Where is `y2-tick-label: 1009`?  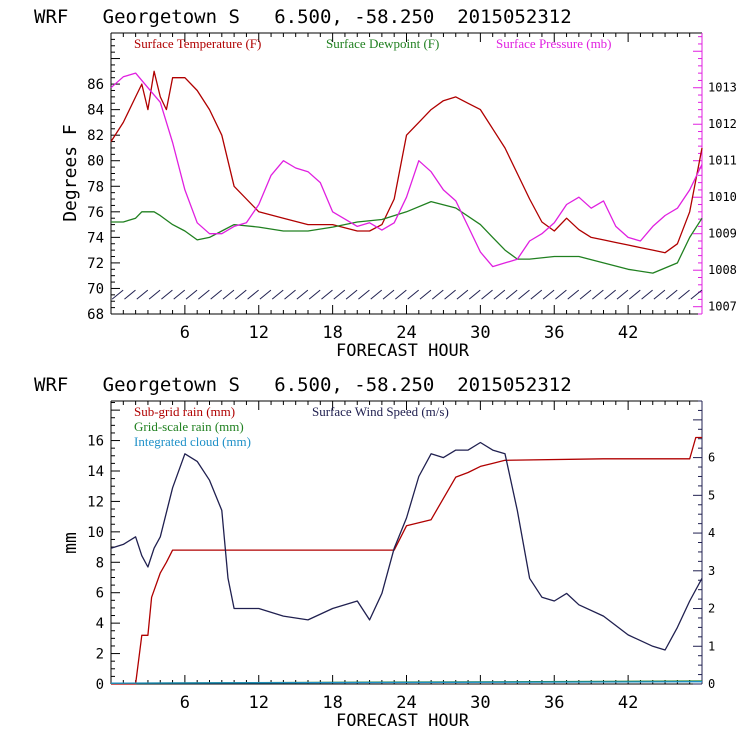
y2-tick-label: 1009 is located at coordinates (722, 234).